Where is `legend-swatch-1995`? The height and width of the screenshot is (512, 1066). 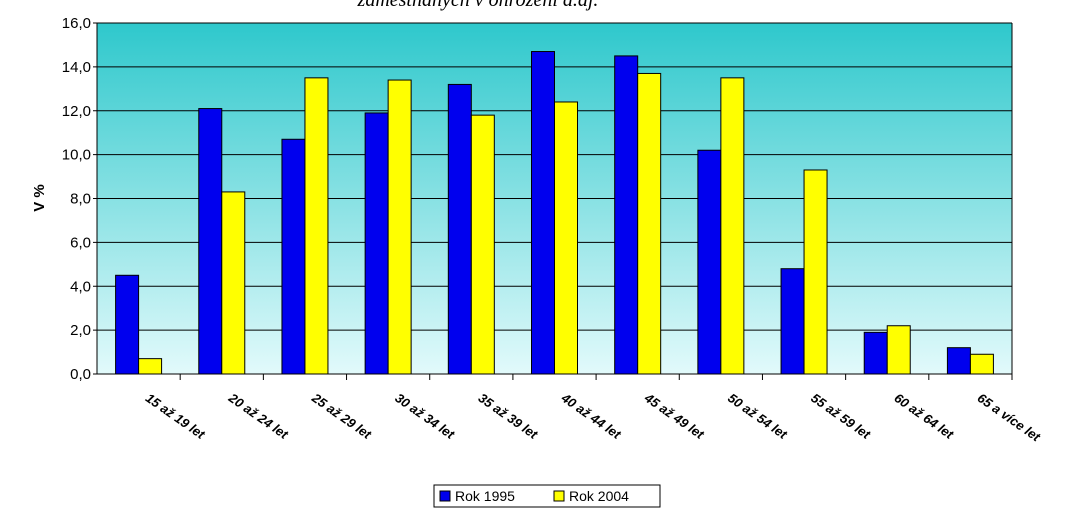
legend-swatch-1995 is located at coordinates (445, 496).